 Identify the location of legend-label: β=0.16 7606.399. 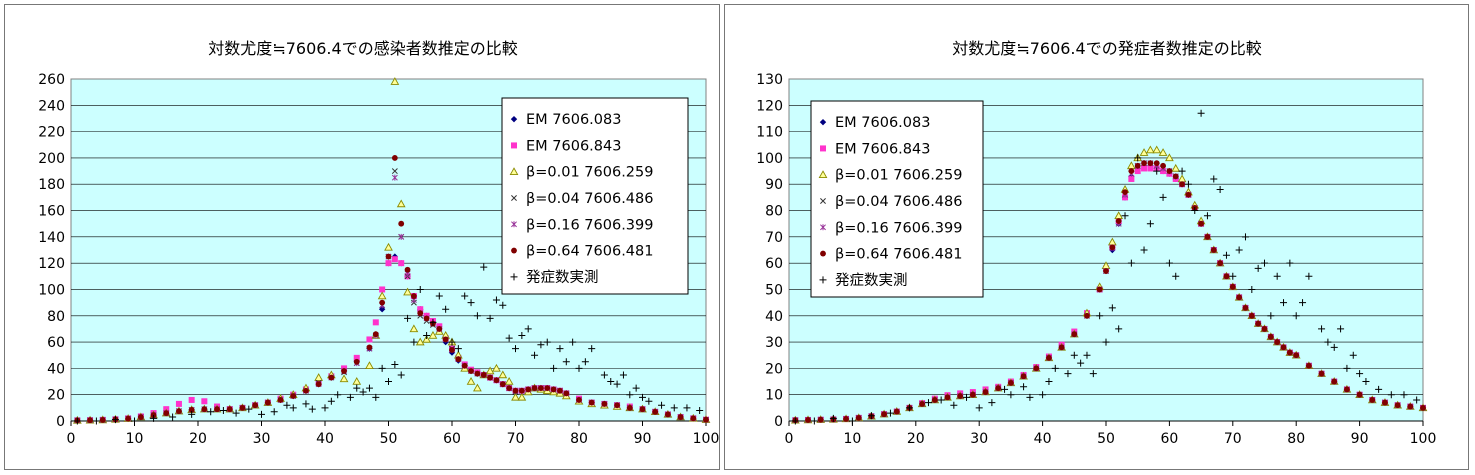
(898, 228).